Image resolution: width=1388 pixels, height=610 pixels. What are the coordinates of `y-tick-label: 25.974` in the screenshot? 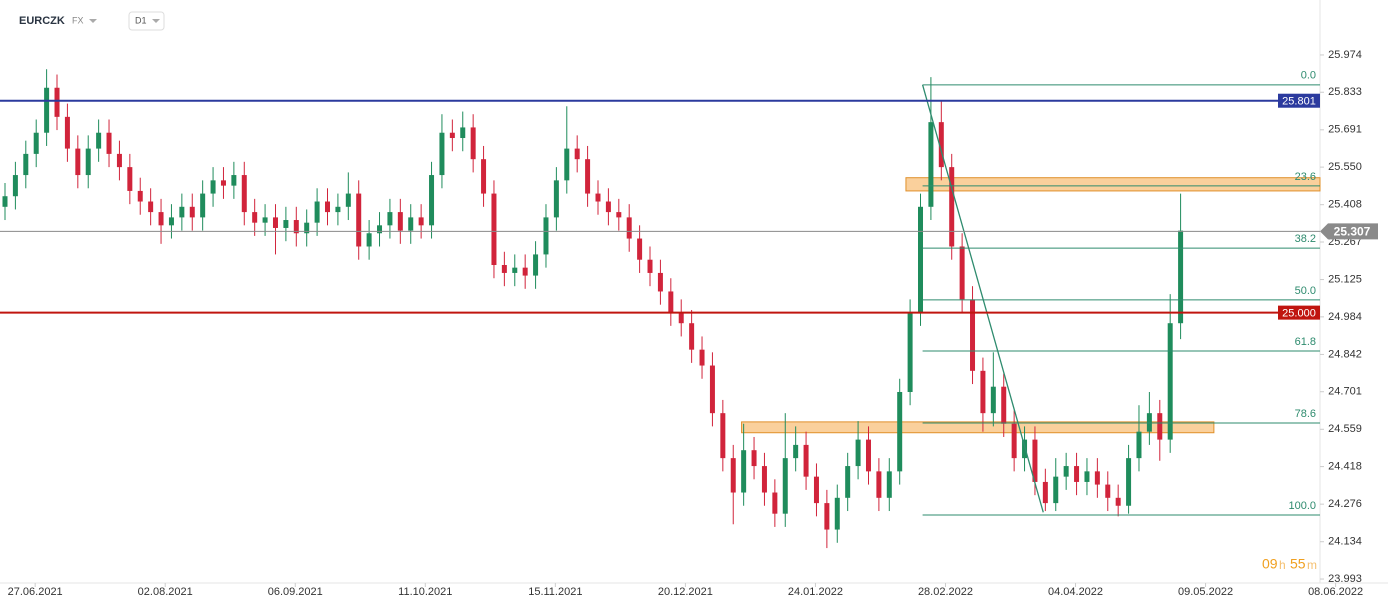 It's located at (1345, 55).